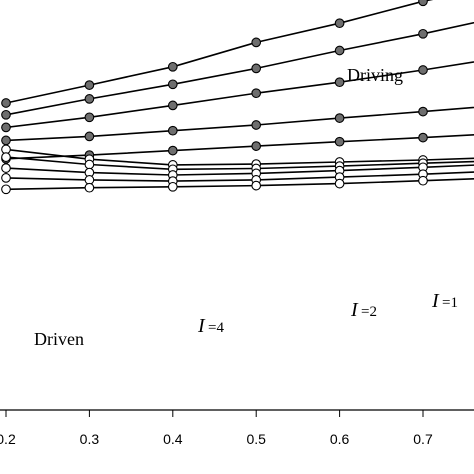  Describe the element at coordinates (375, 75) in the screenshot. I see `label-driving: Driving` at that location.